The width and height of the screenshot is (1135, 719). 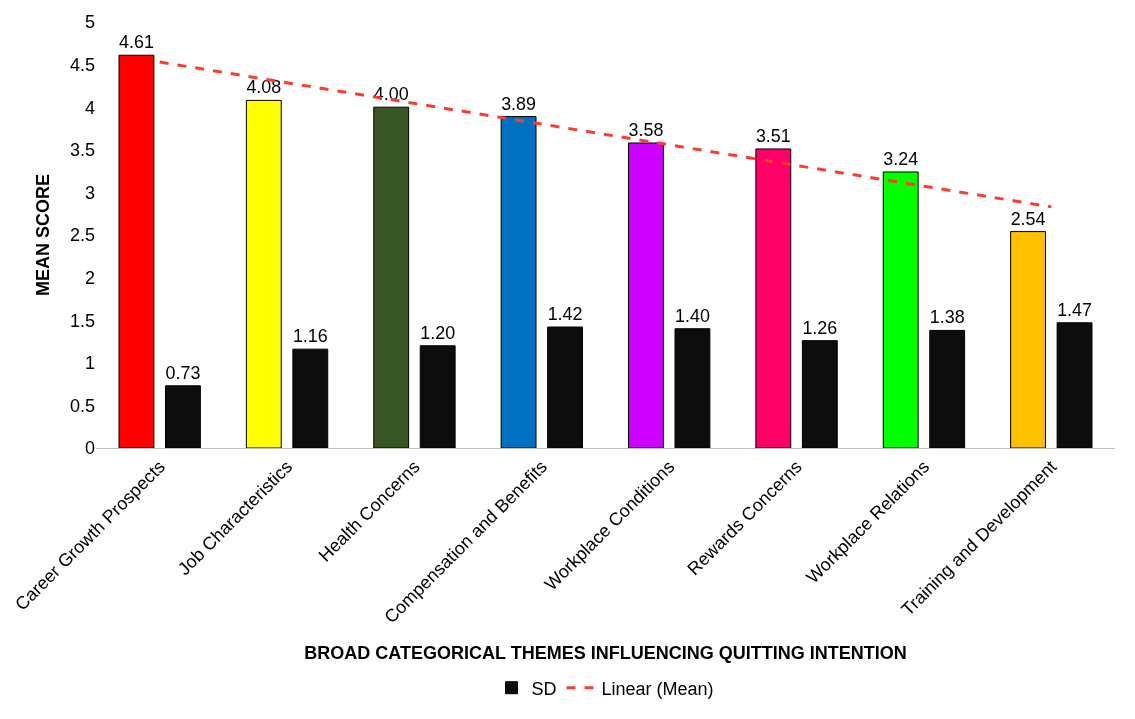 What do you see at coordinates (820, 327) in the screenshot?
I see `data-label: 1.26` at bounding box center [820, 327].